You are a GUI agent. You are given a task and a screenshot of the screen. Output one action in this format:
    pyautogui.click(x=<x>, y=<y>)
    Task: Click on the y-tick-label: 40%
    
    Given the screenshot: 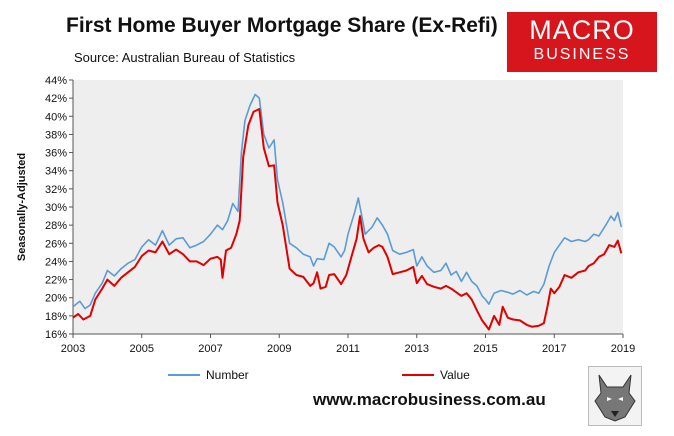 What is the action you would take?
    pyautogui.click(x=56, y=117)
    